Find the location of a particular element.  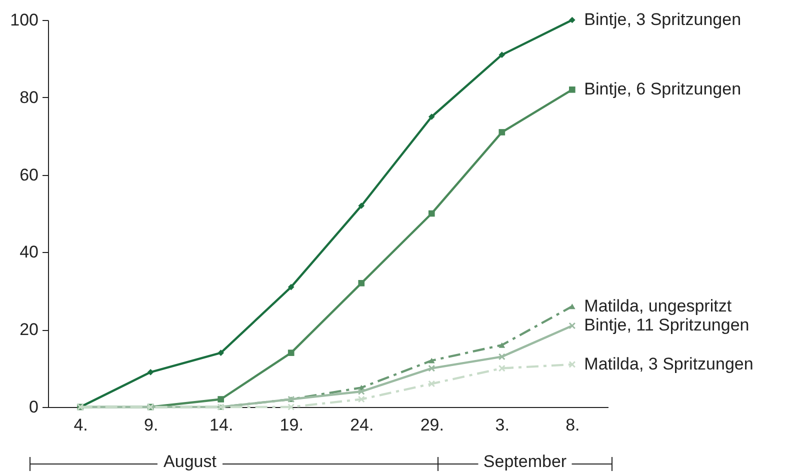

series-label: Matilda, 3 Spritzungen is located at coordinates (669, 364).